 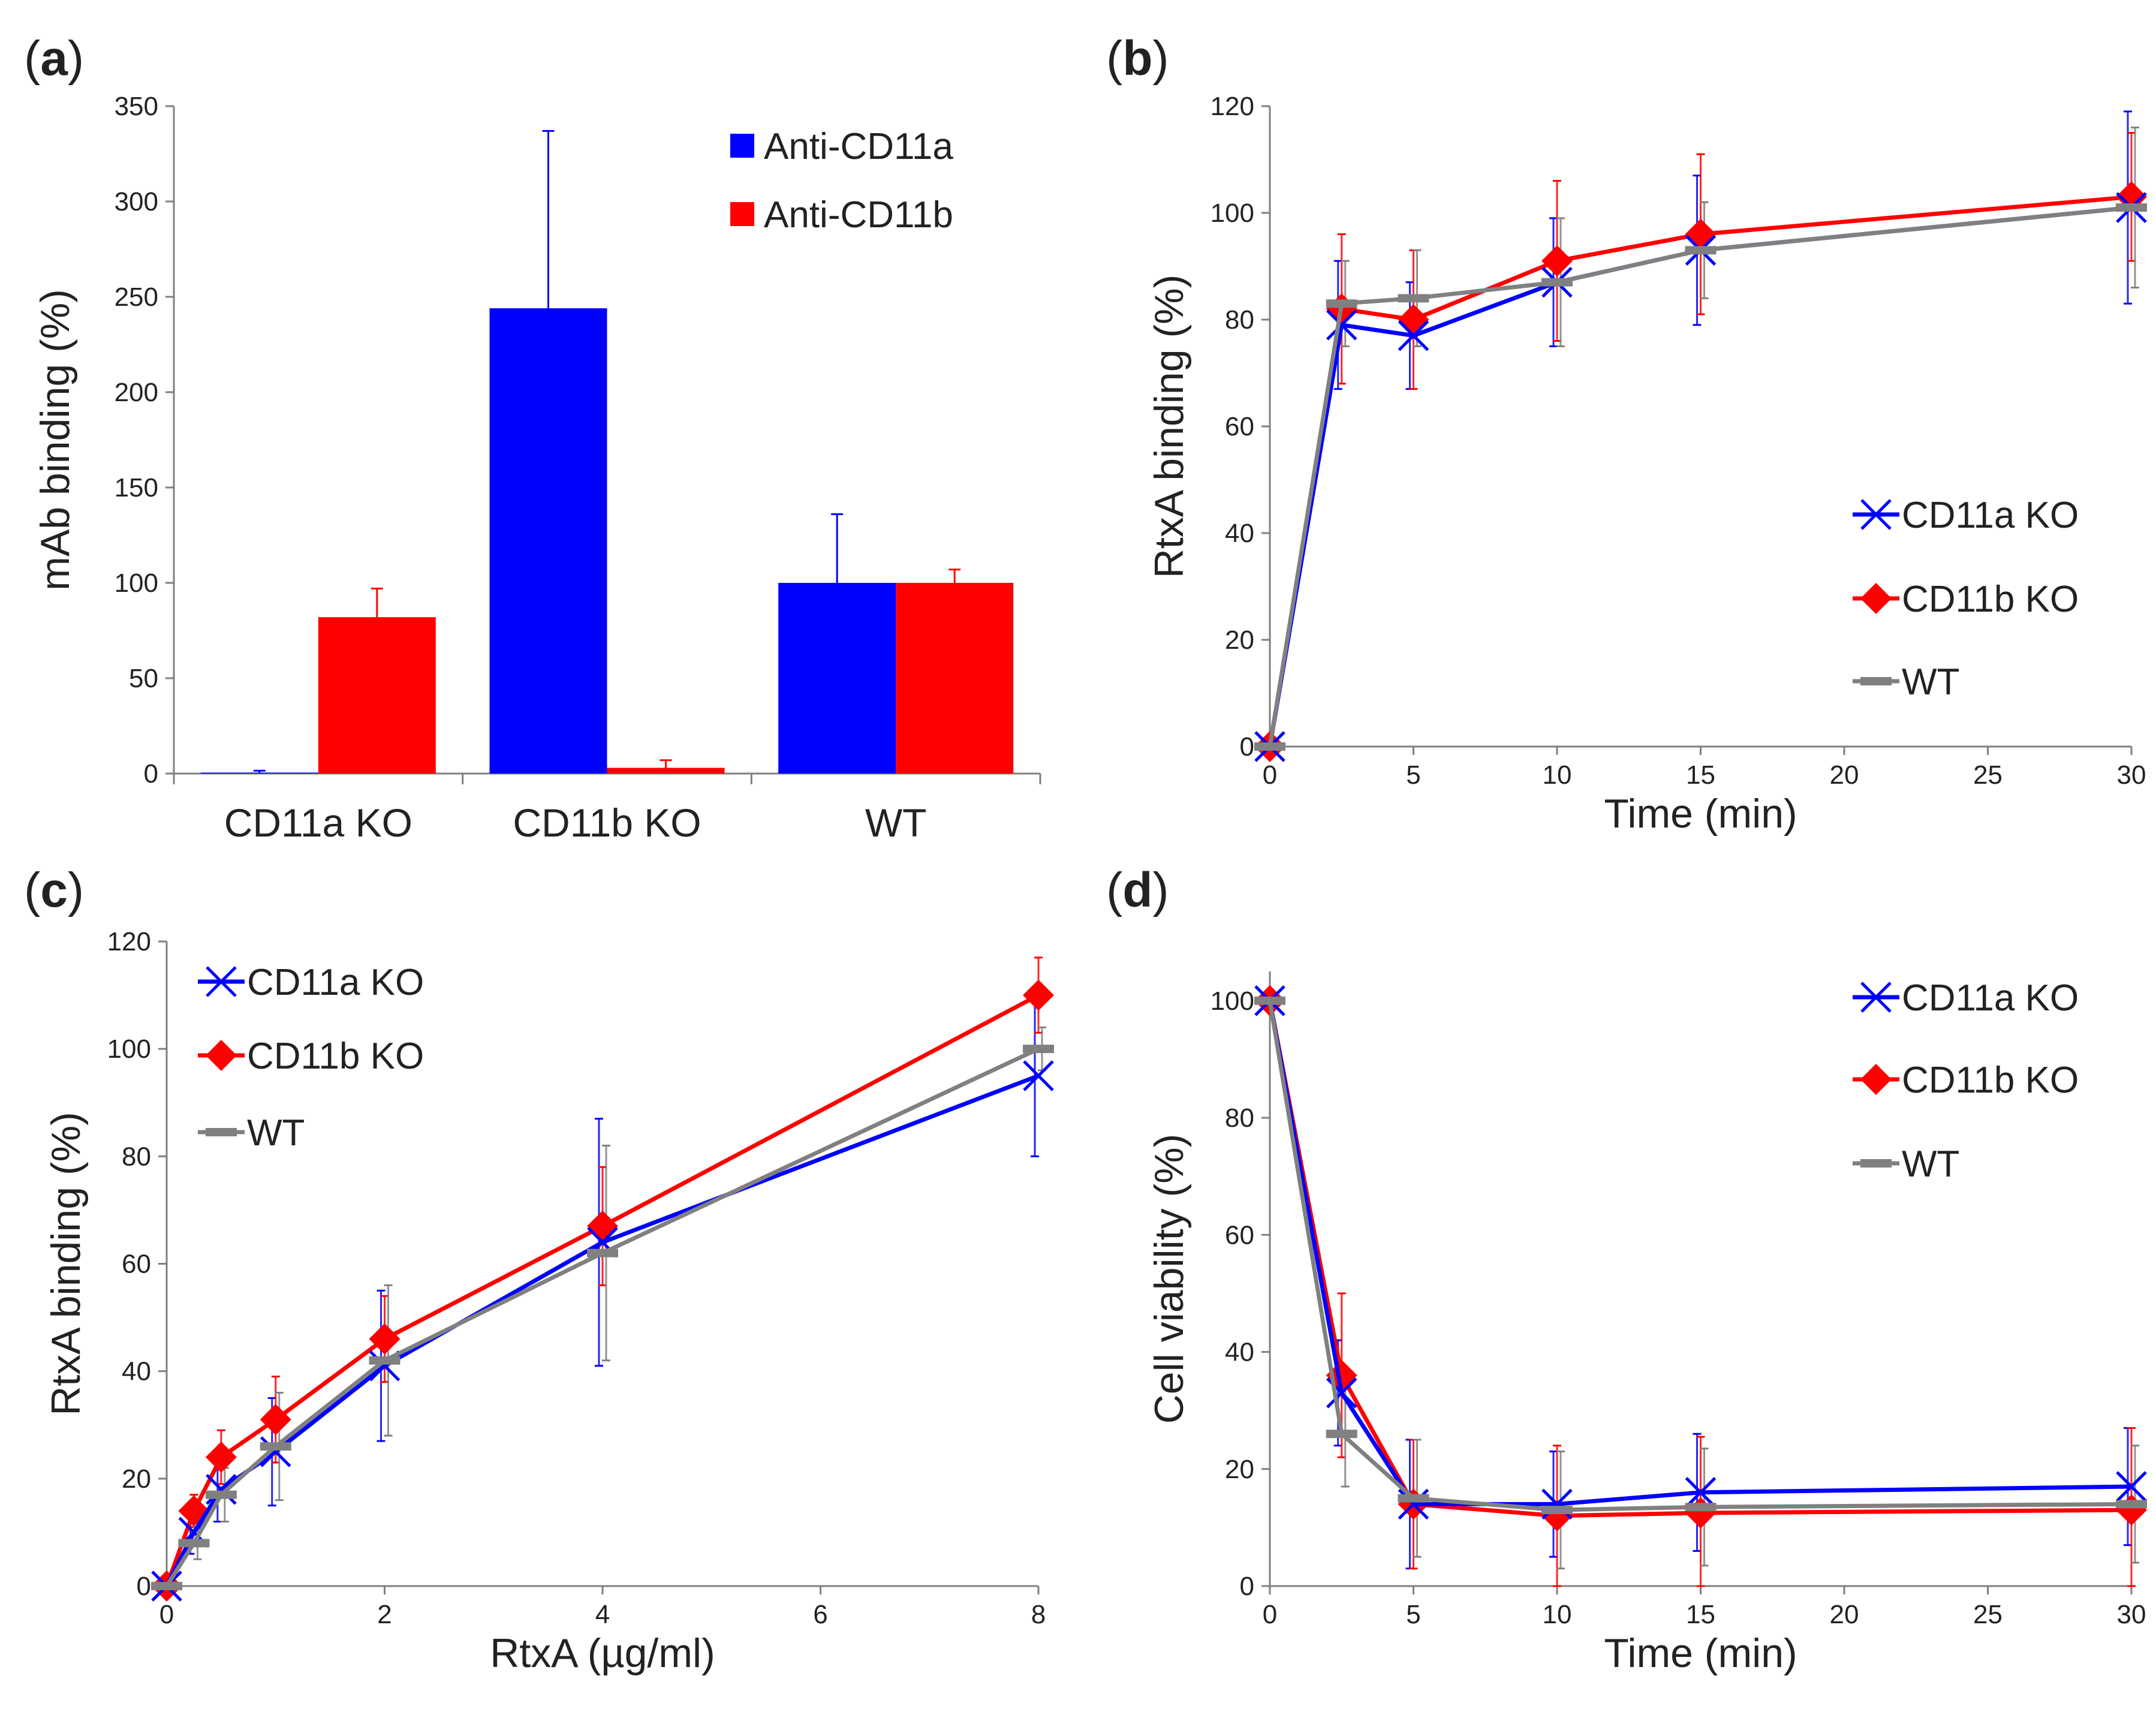 What do you see at coordinates (136, 297) in the screenshot?
I see `y-tick-label: 250` at bounding box center [136, 297].